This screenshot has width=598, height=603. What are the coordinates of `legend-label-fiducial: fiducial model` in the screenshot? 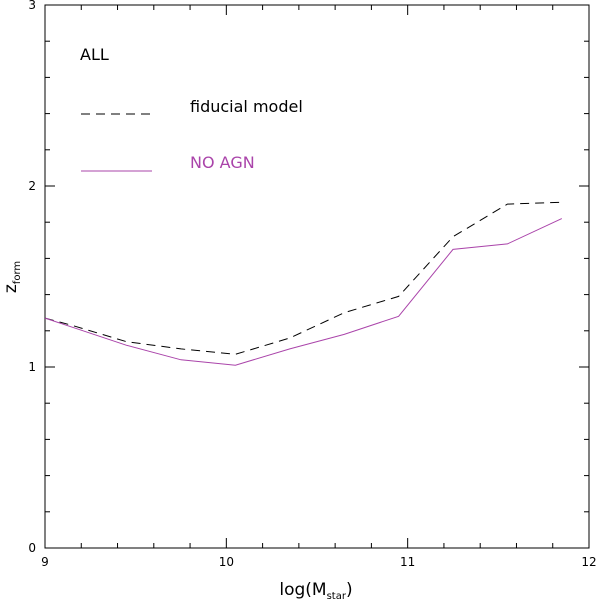 It's located at (246, 106).